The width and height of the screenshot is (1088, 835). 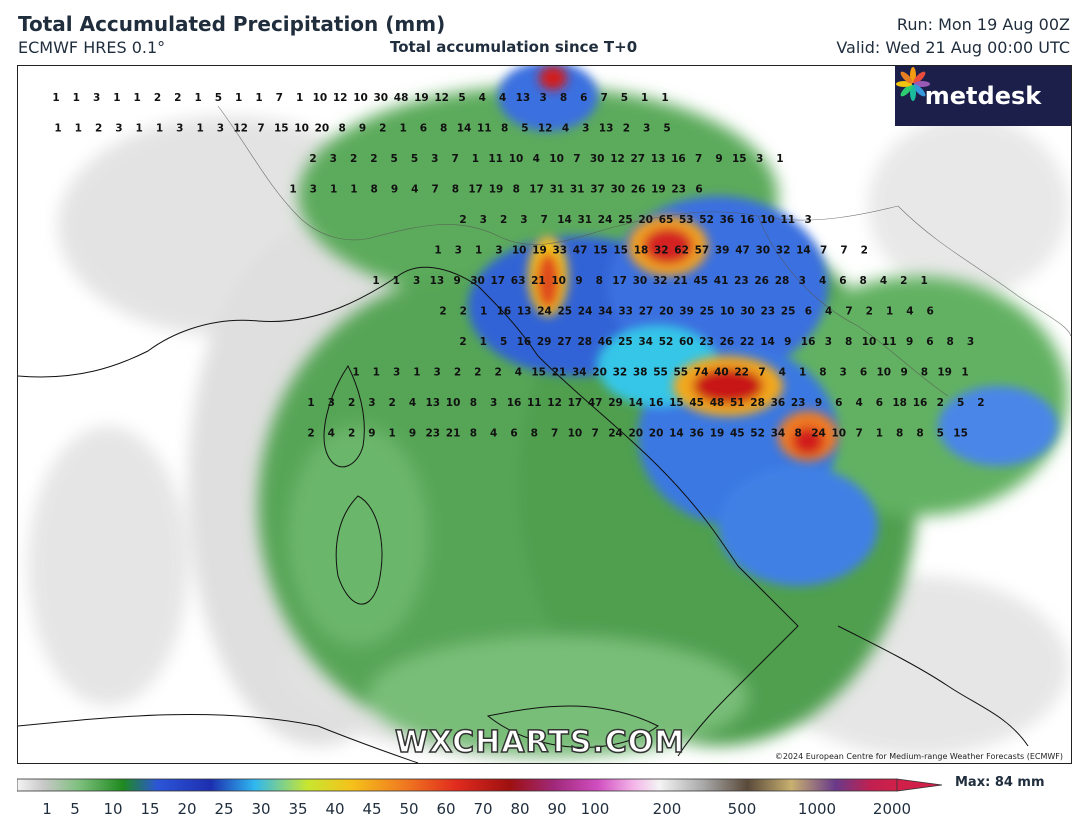 What do you see at coordinates (479, 785) in the screenshot?
I see `colorbar` at bounding box center [479, 785].